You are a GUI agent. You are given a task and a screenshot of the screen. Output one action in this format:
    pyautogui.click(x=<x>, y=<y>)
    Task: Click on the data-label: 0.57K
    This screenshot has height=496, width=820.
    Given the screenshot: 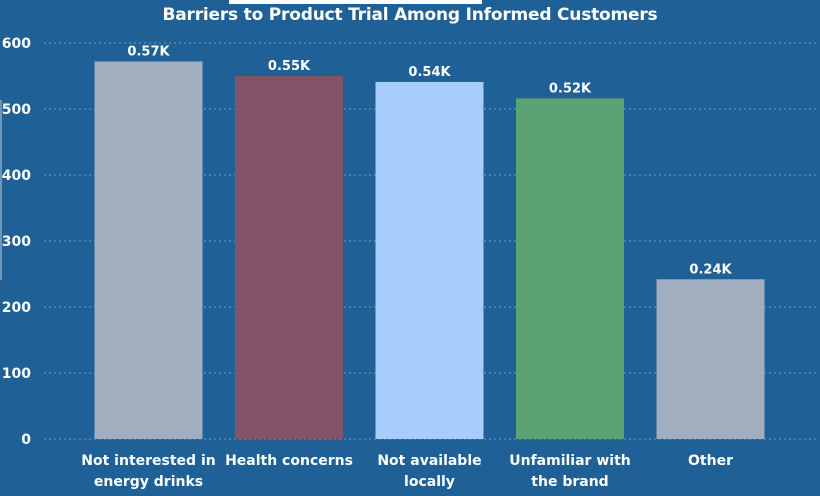 What is the action you would take?
    pyautogui.click(x=148, y=51)
    